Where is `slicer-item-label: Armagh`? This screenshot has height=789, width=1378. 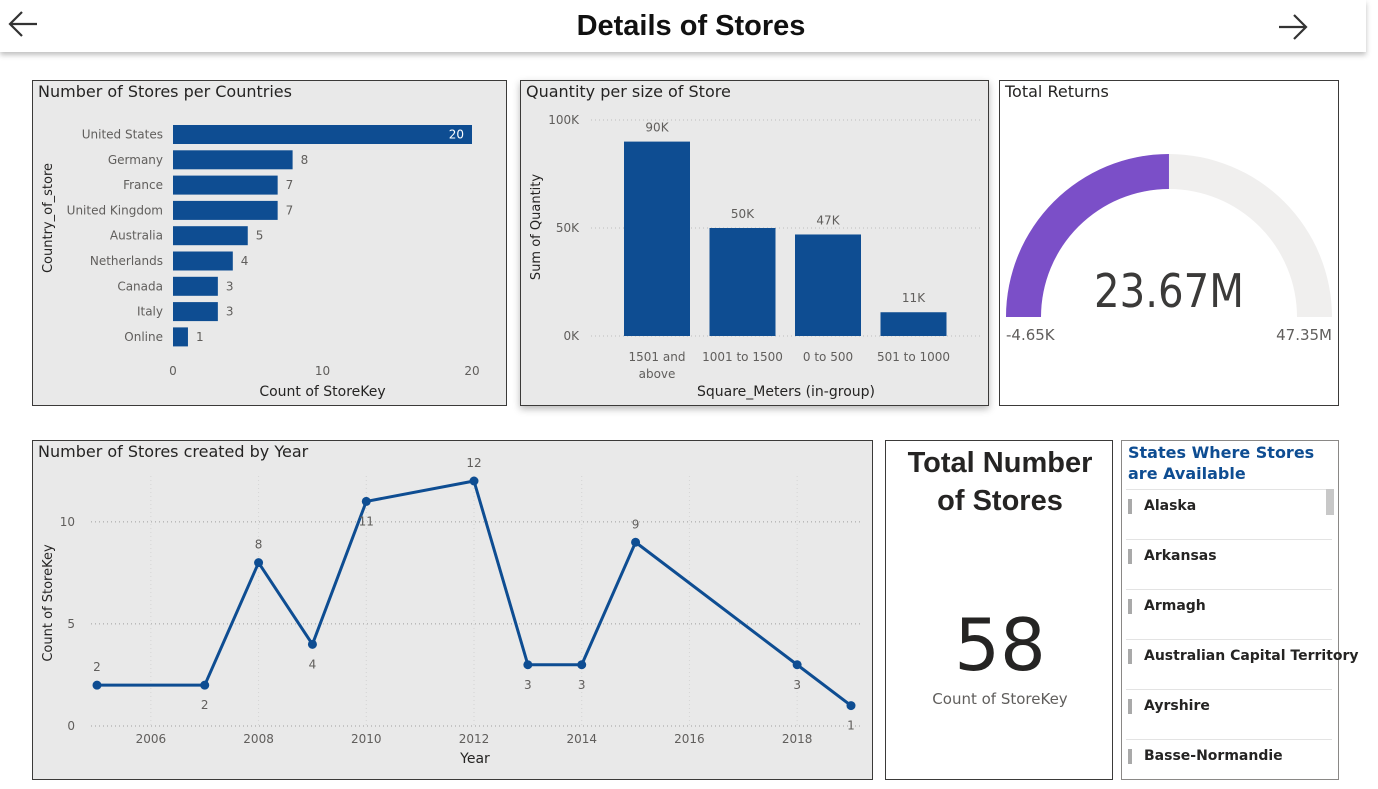
slicer-item-label: Armagh is located at coordinates (1175, 606).